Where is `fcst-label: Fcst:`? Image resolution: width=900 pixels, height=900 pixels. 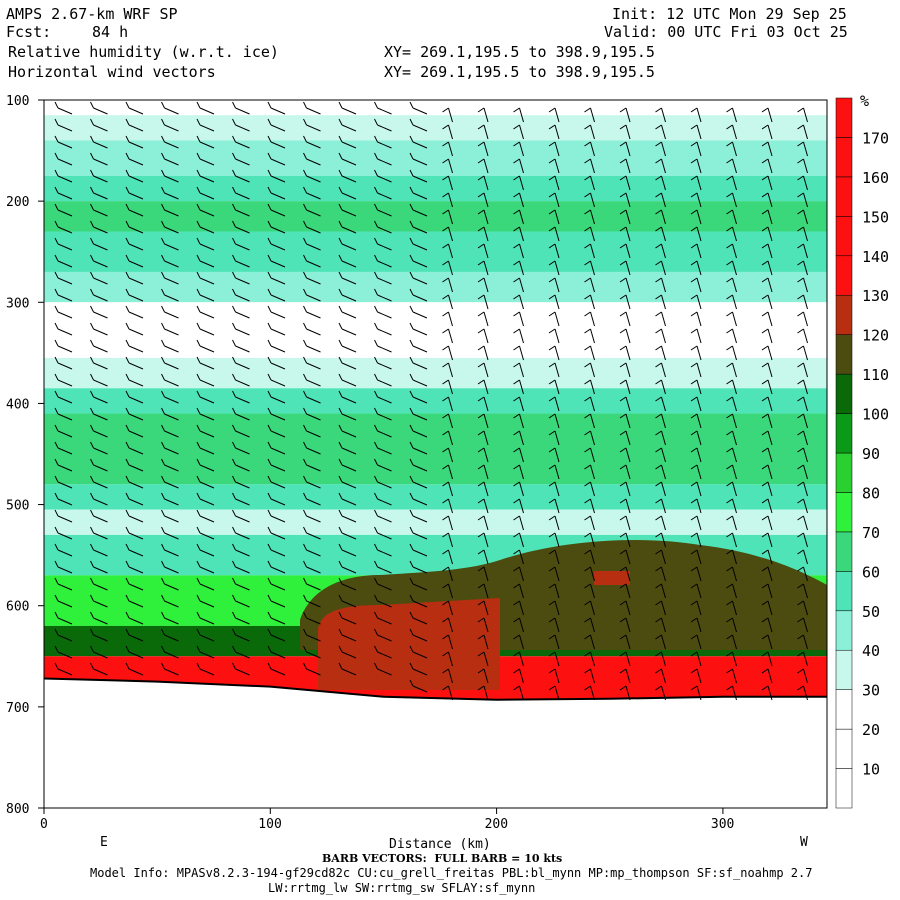
fcst-label: Fcst: is located at coordinates (29, 32).